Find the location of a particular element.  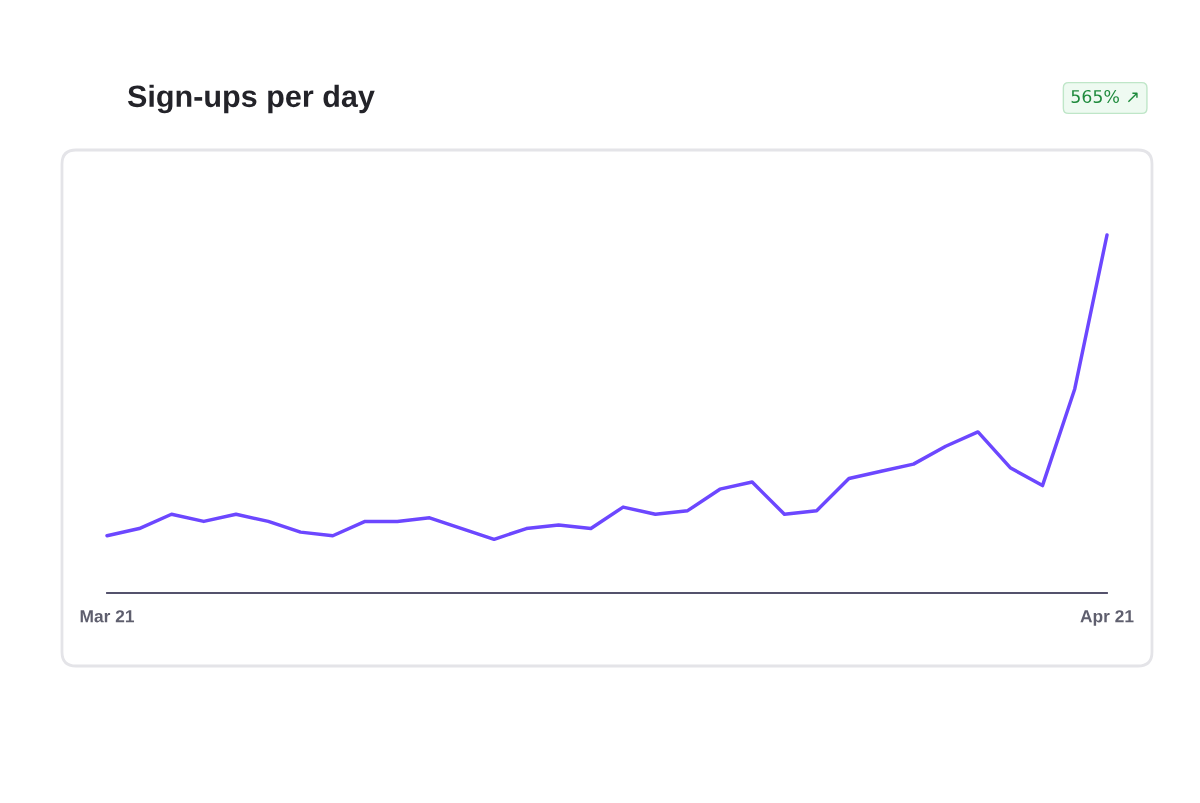

x-tick-label: Apr 21 is located at coordinates (1107, 618).